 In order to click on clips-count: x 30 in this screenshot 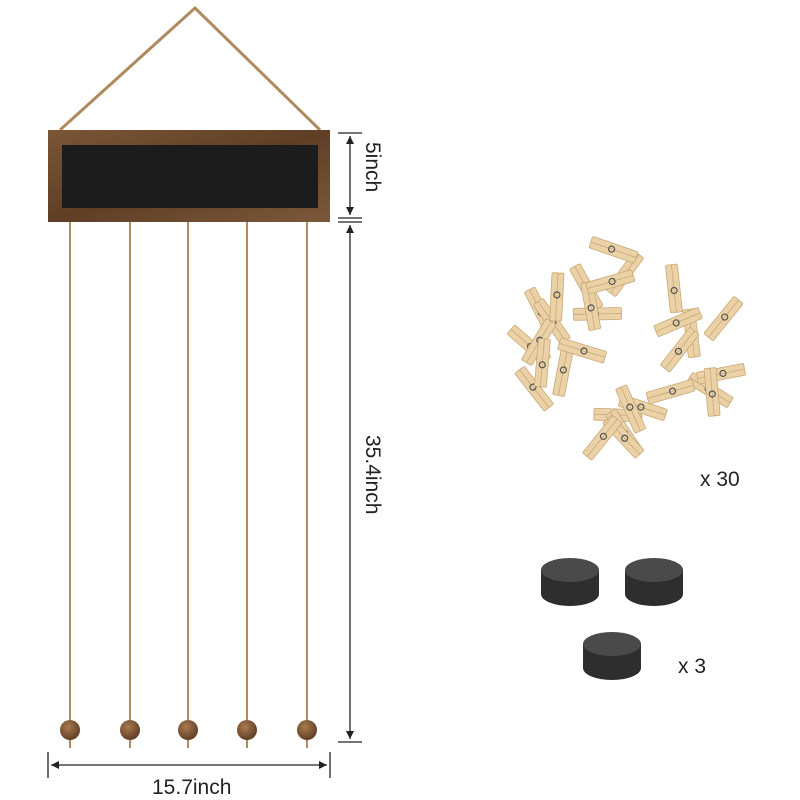, I will do `click(720, 479)`.